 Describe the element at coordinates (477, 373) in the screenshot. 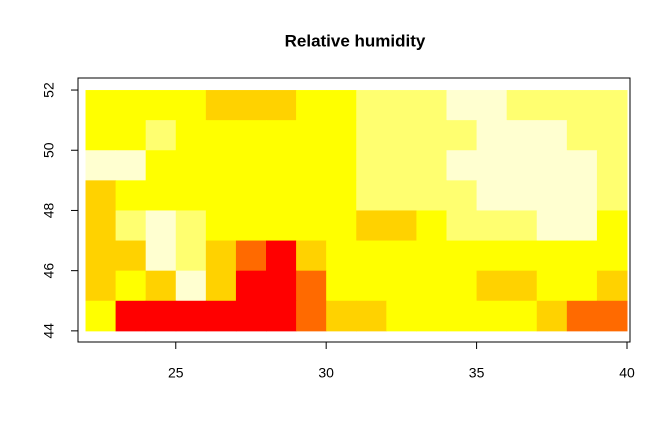

I see `x-tick-label: 35` at that location.